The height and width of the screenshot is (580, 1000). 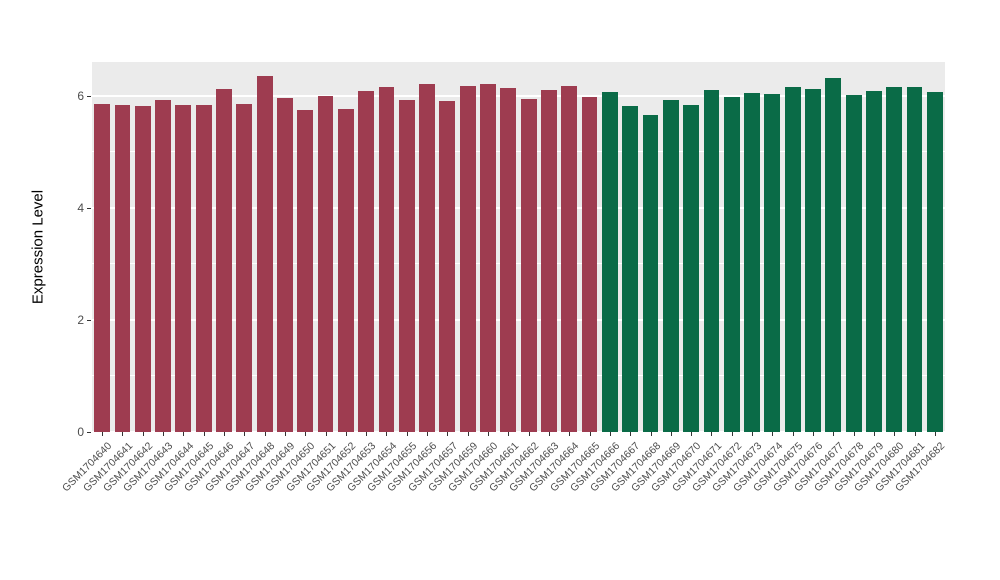 What do you see at coordinates (80, 319) in the screenshot?
I see `y-tick-label: 2` at bounding box center [80, 319].